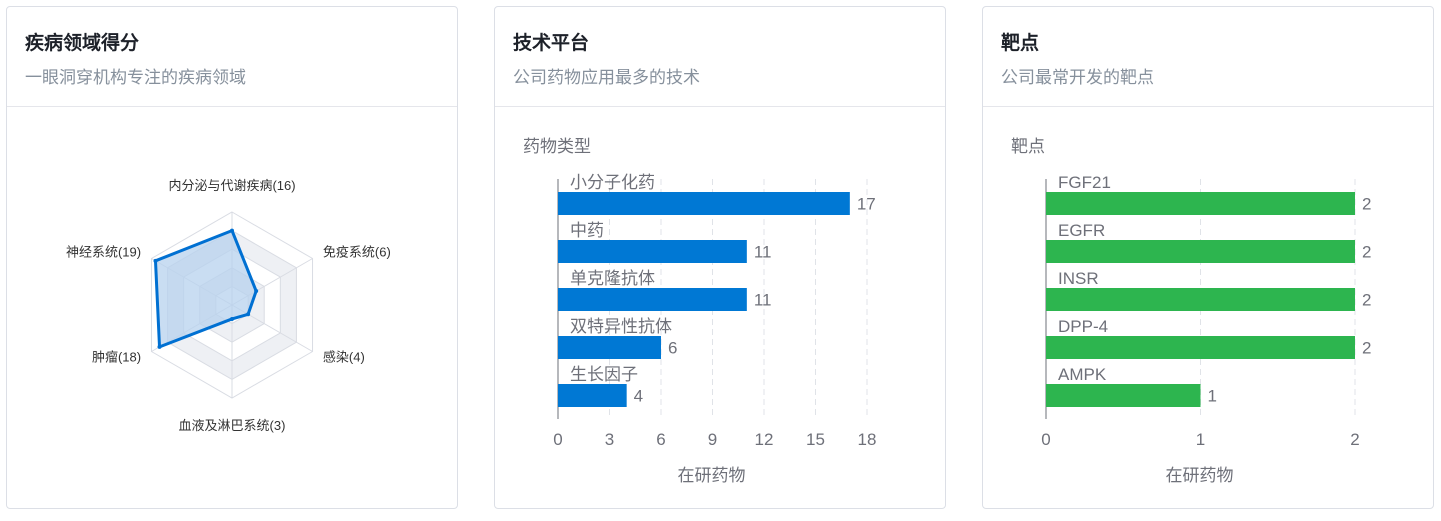 This screenshot has height=521, width=1441. Describe the element at coordinates (587, 230) in the screenshot. I see `category-label: 中药` at that location.